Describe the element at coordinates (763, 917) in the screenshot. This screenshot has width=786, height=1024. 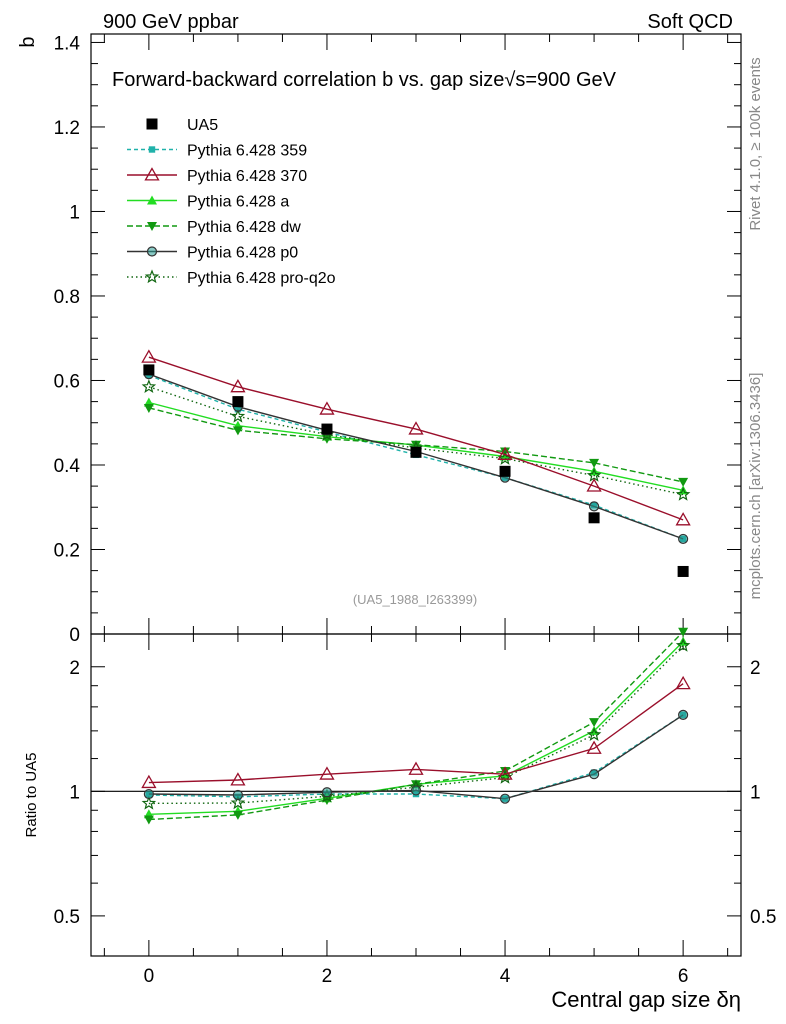
I see `ratio-ytick-label-right: 0.5` at that location.